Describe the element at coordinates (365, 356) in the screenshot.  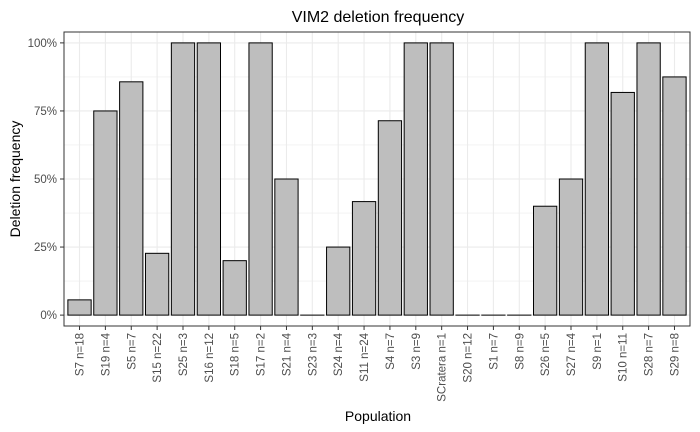
I see `x-tick-label: S11 n=24` at that location.